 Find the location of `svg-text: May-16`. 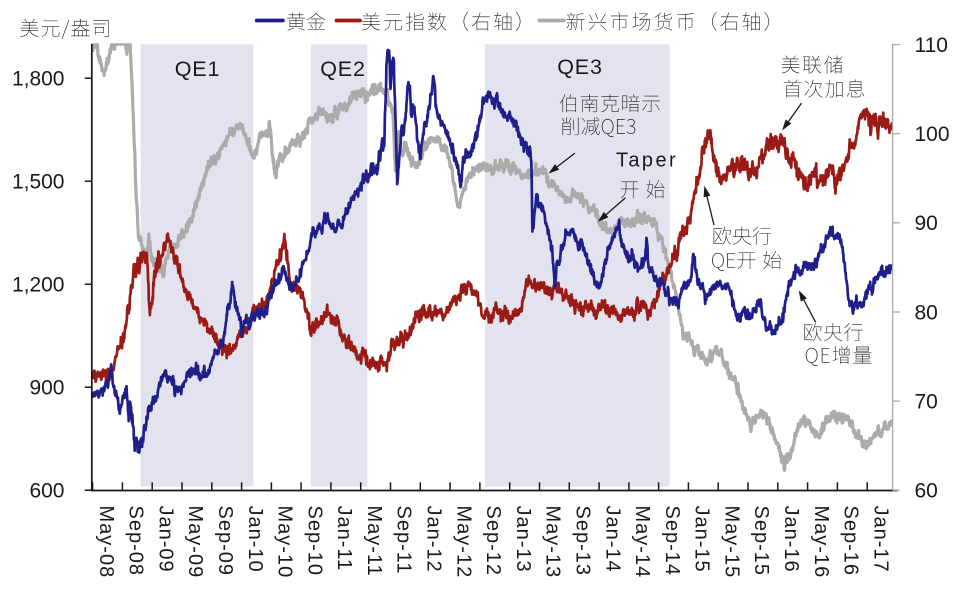

svg-text: May-16 is located at coordinates (821, 542).